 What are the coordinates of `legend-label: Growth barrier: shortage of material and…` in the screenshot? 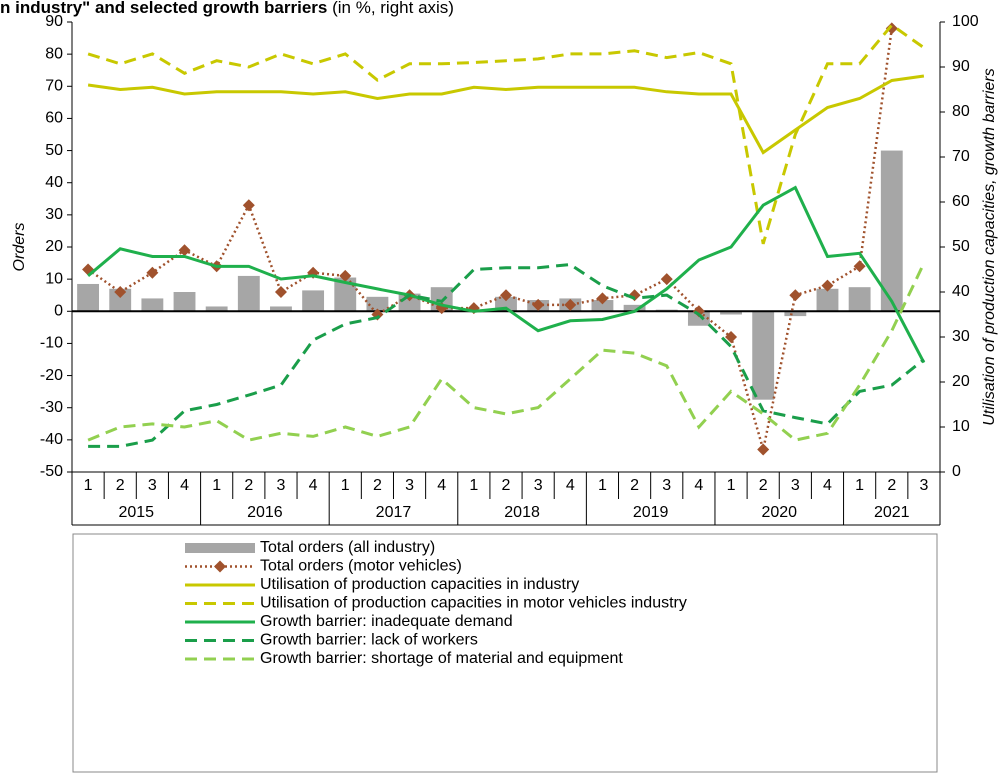 It's located at (441, 658).